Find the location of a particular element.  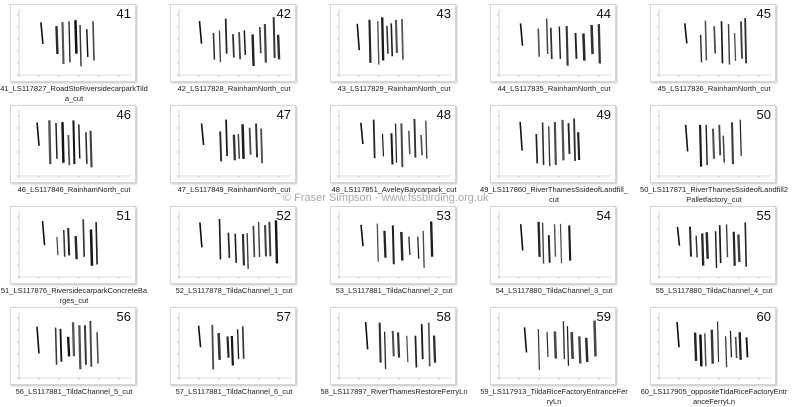

thumbnail-number: 41 is located at coordinates (123, 13).